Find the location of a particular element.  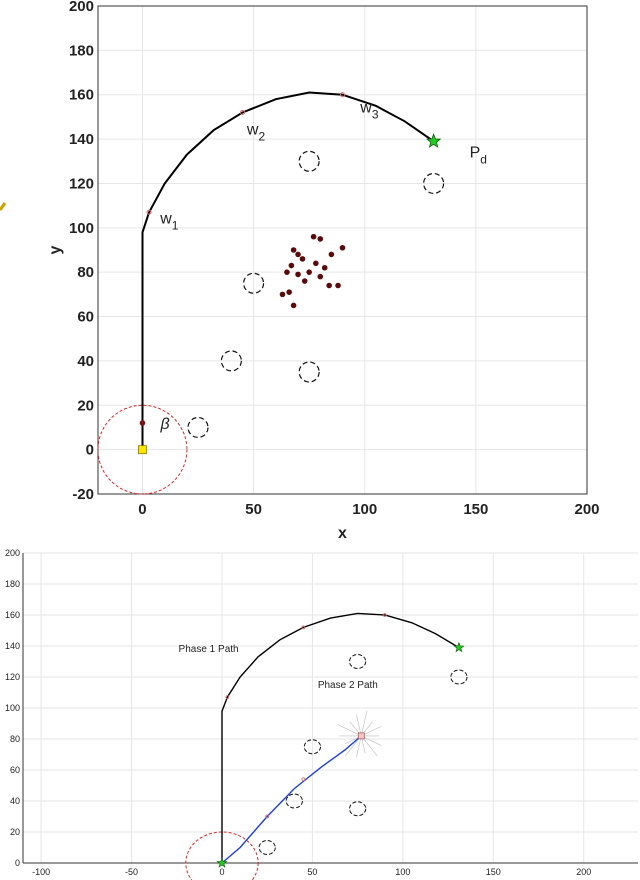

waypoint-label: w2 is located at coordinates (256, 133).